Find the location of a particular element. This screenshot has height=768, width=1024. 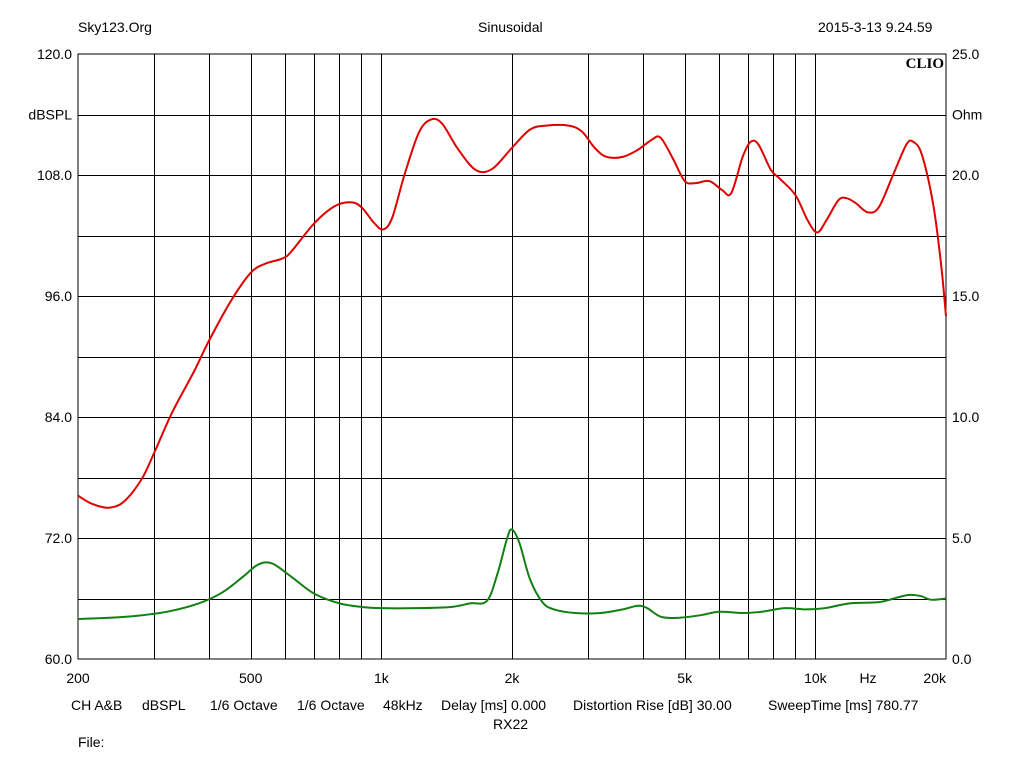

y-left-tick-label: 120.0 is located at coordinates (54, 54).